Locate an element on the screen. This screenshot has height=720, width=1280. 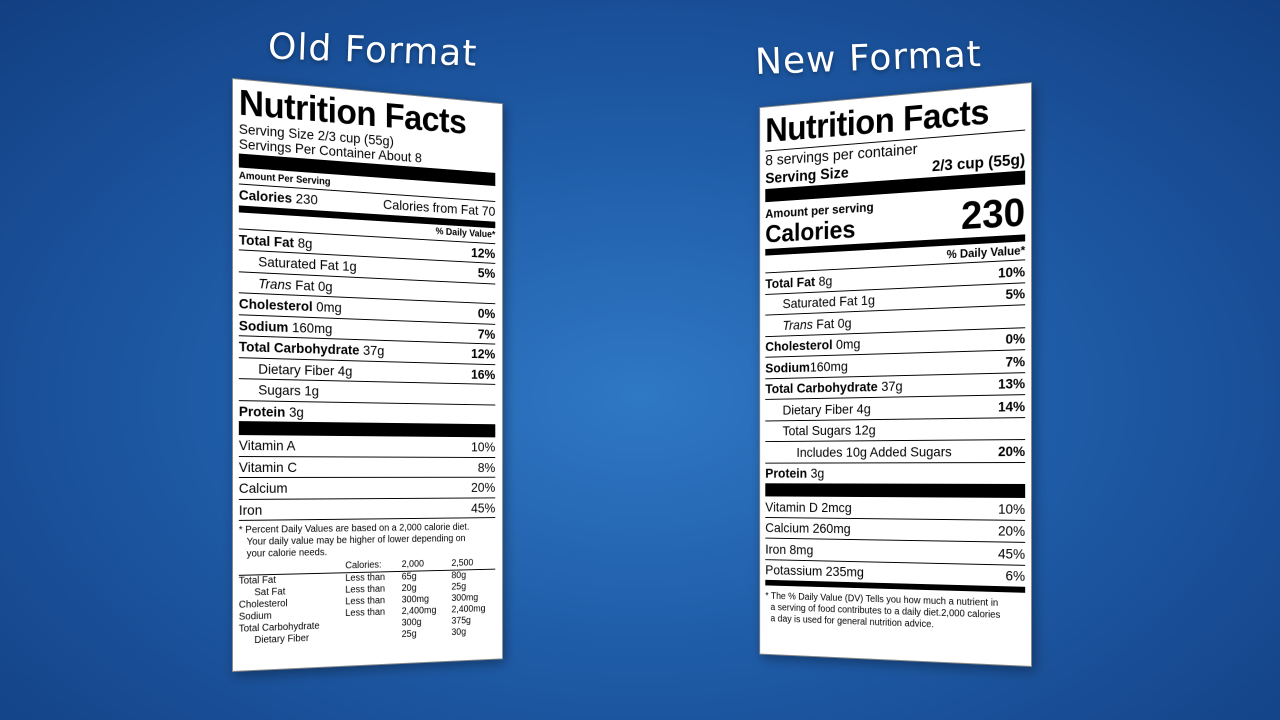
new-nutrient-amount: 37g is located at coordinates (891, 386).